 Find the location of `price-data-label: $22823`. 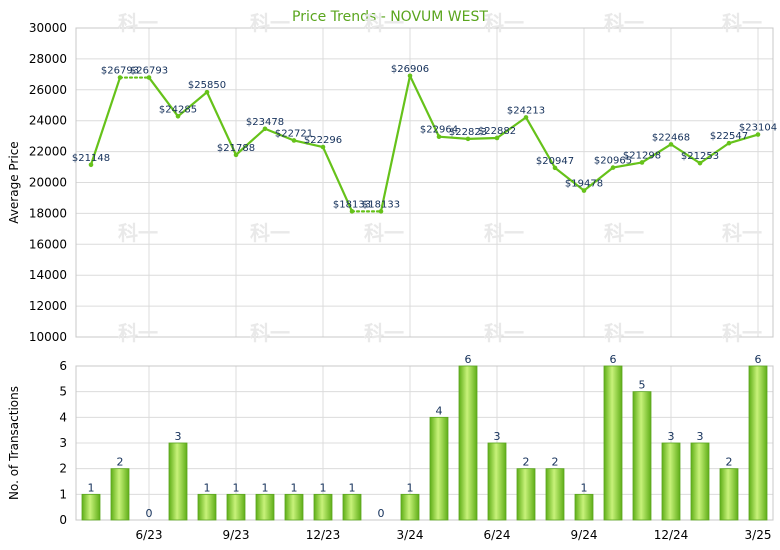

price-data-label: $22823 is located at coordinates (468, 132).